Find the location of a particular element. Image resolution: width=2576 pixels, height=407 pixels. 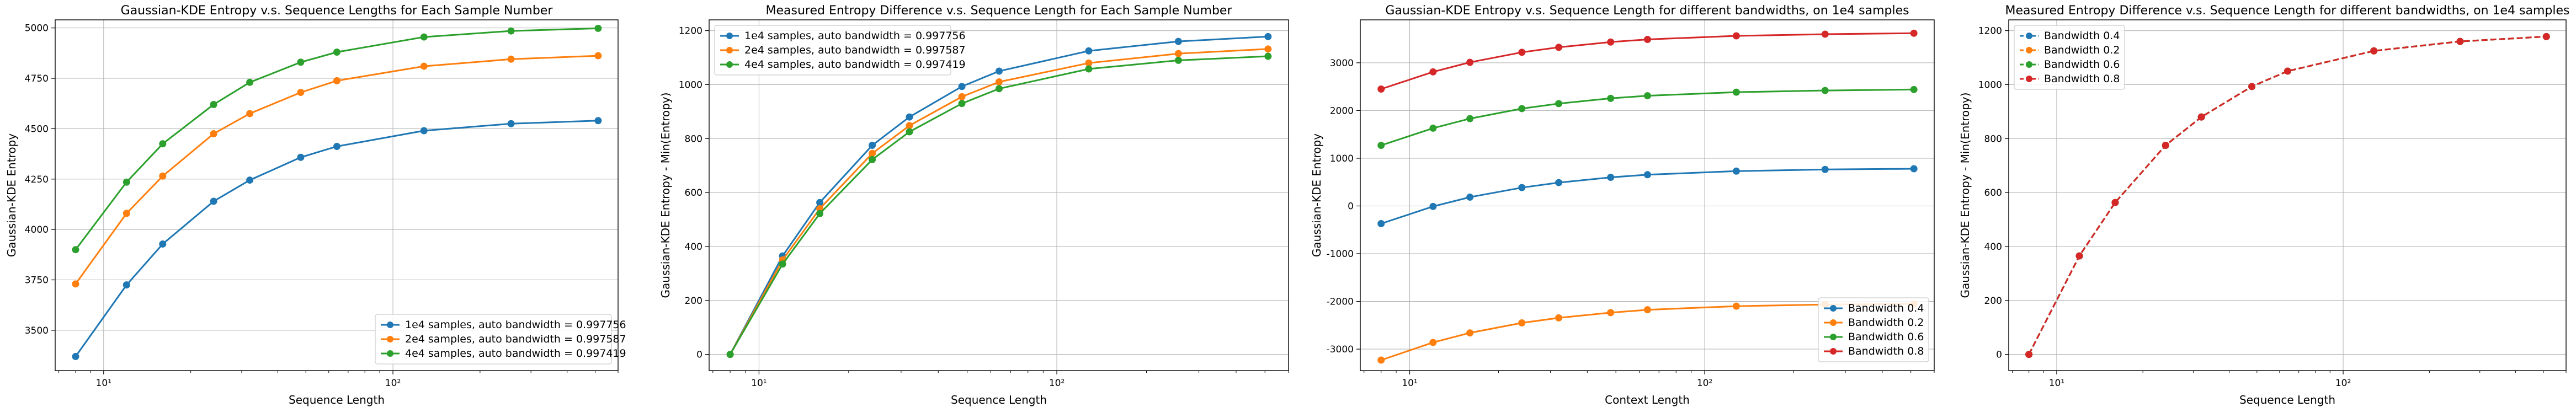

y-axis-label: Gaussian-KDE Entropy - Min(Entropy) is located at coordinates (665, 195).